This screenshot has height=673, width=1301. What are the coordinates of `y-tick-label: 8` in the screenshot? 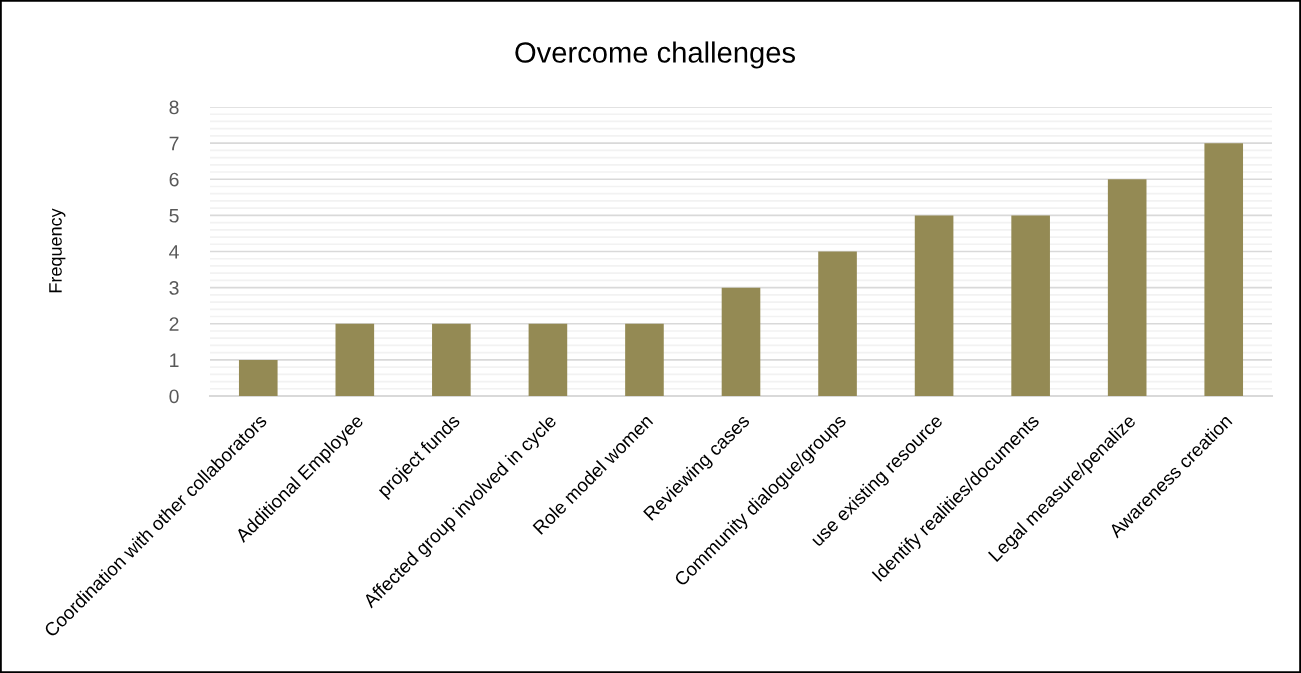 It's located at (174, 107).